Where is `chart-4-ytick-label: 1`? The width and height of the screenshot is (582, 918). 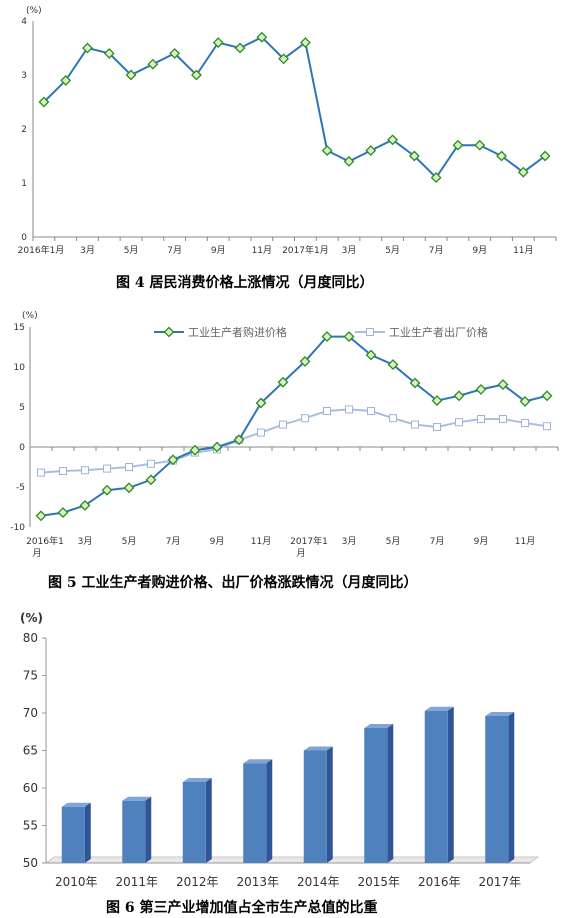
chart-4-ytick-label: 1 is located at coordinates (24, 184).